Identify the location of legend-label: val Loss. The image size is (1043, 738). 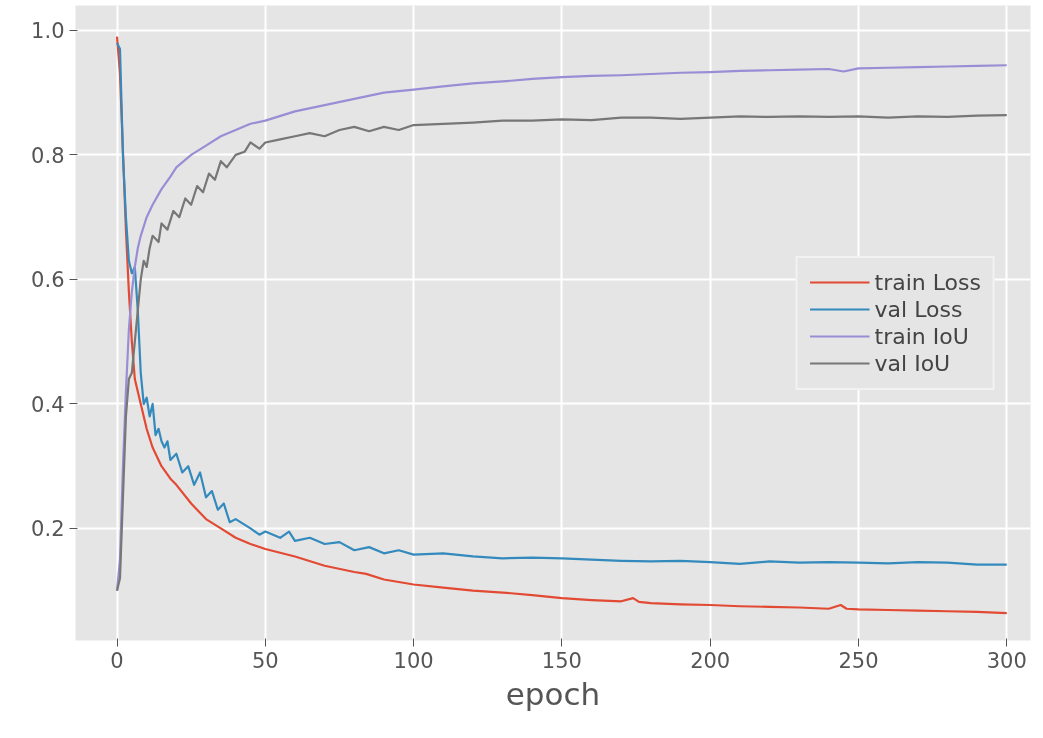
(918, 309).